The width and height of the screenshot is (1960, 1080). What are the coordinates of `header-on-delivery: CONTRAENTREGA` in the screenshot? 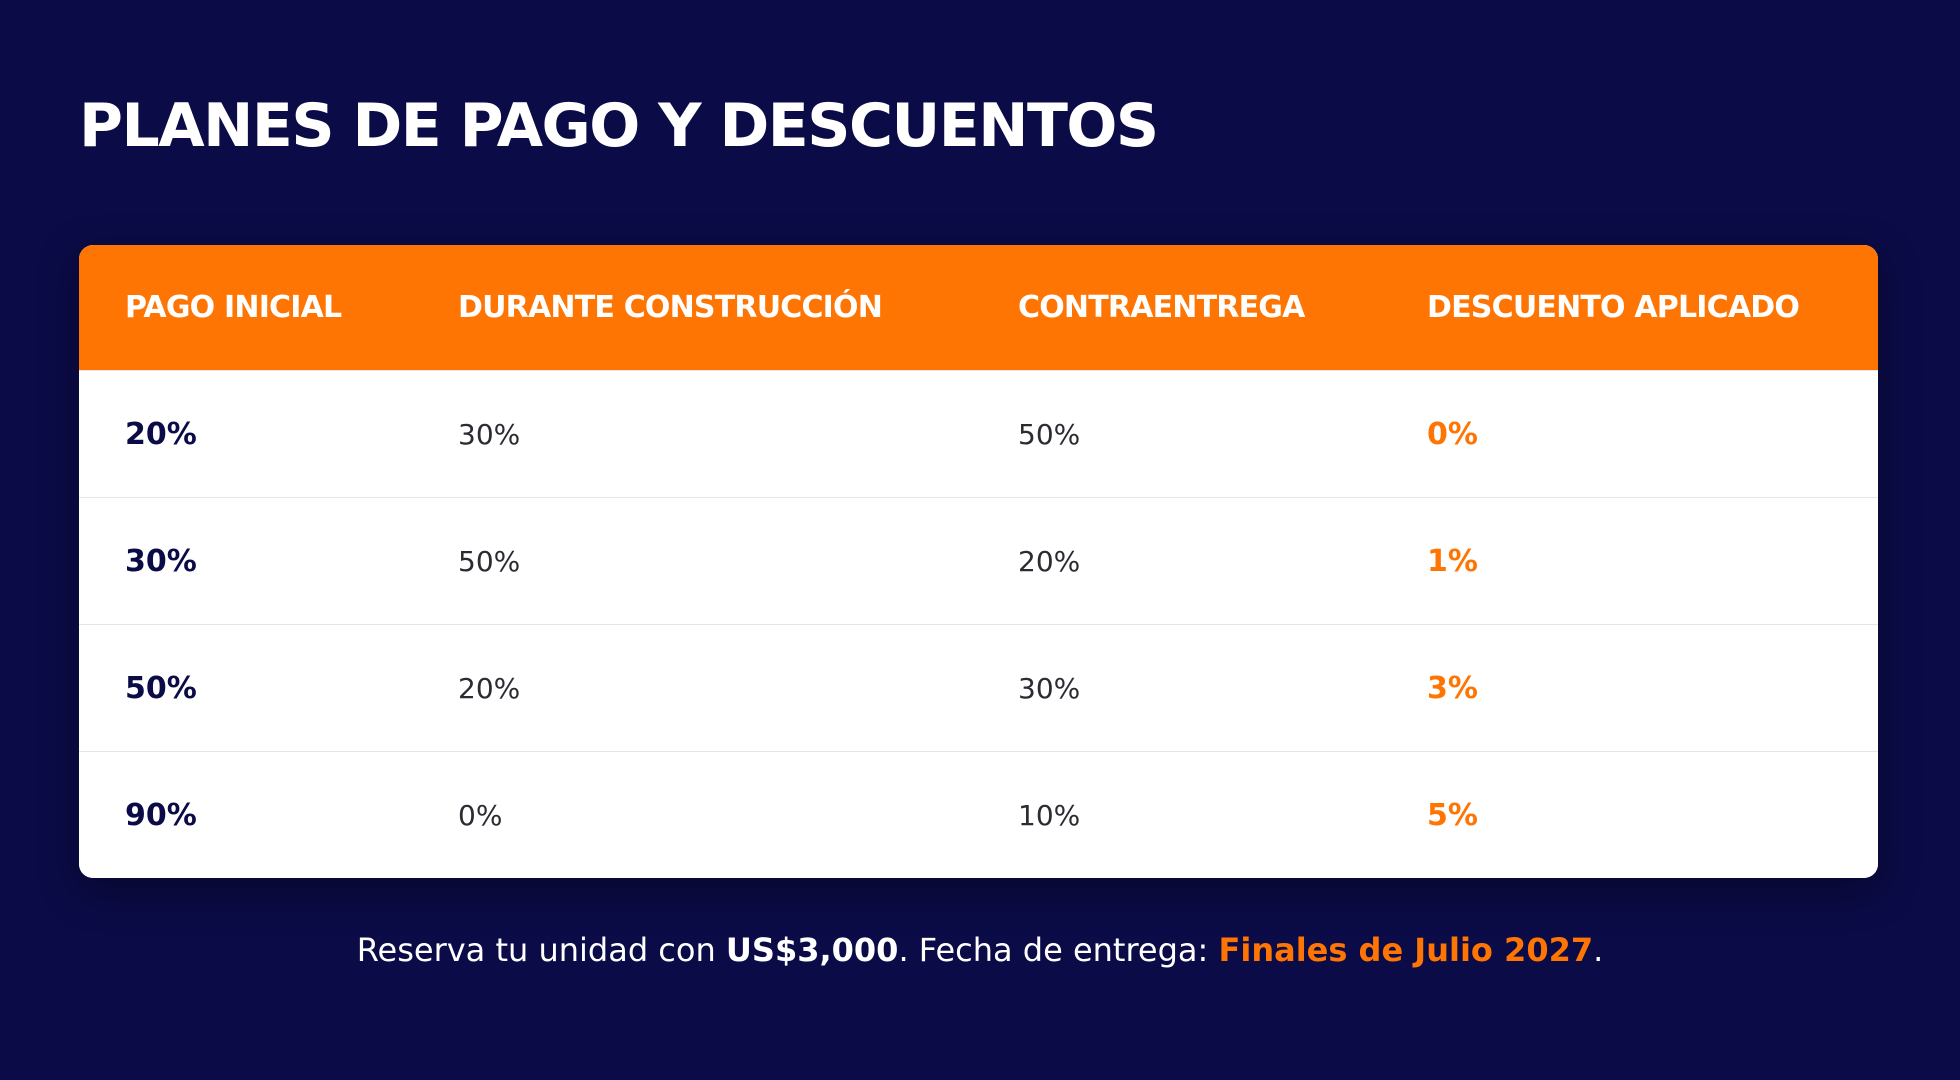 It's located at (1161, 307).